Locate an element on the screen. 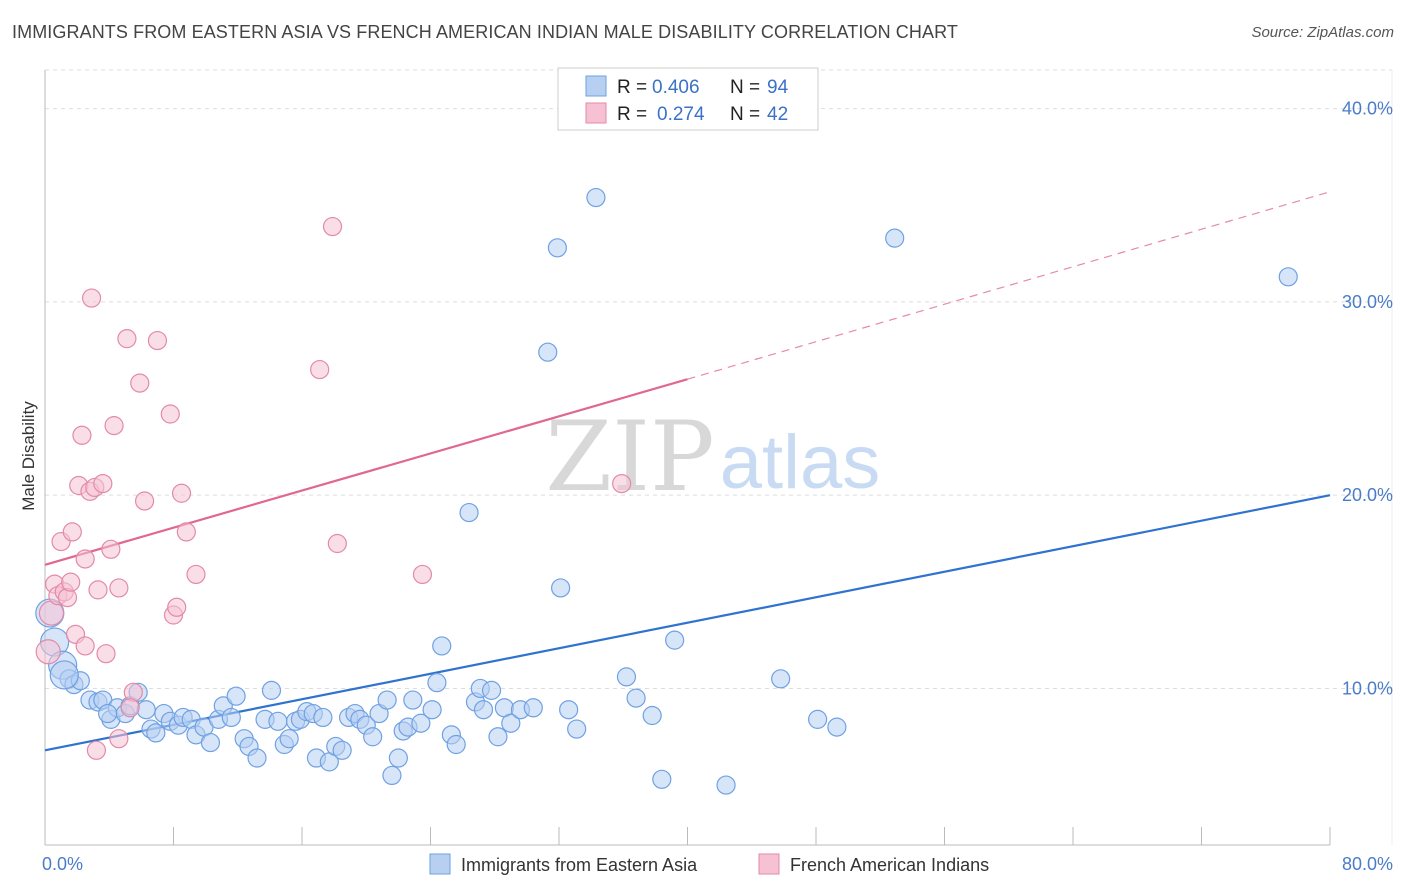  y-axis-label: Male Disability is located at coordinates (28, 456).